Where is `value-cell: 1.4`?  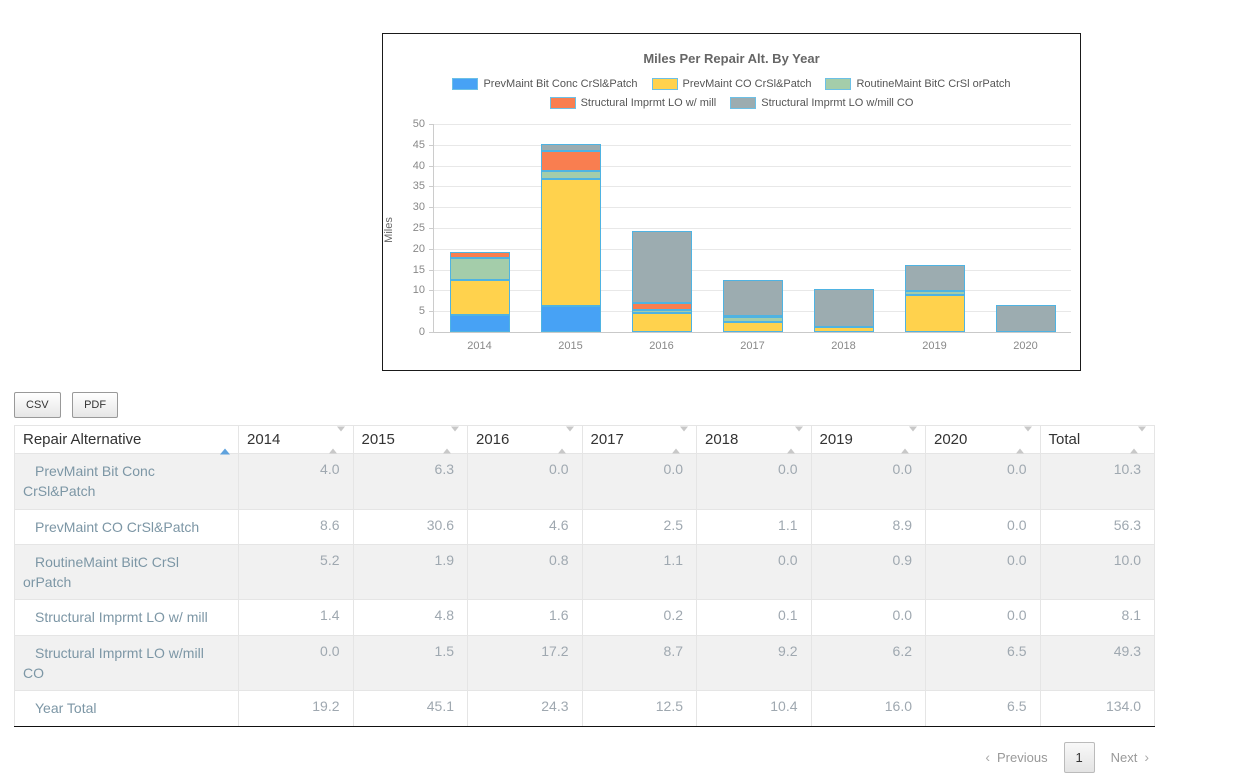 value-cell: 1.4 is located at coordinates (296, 617).